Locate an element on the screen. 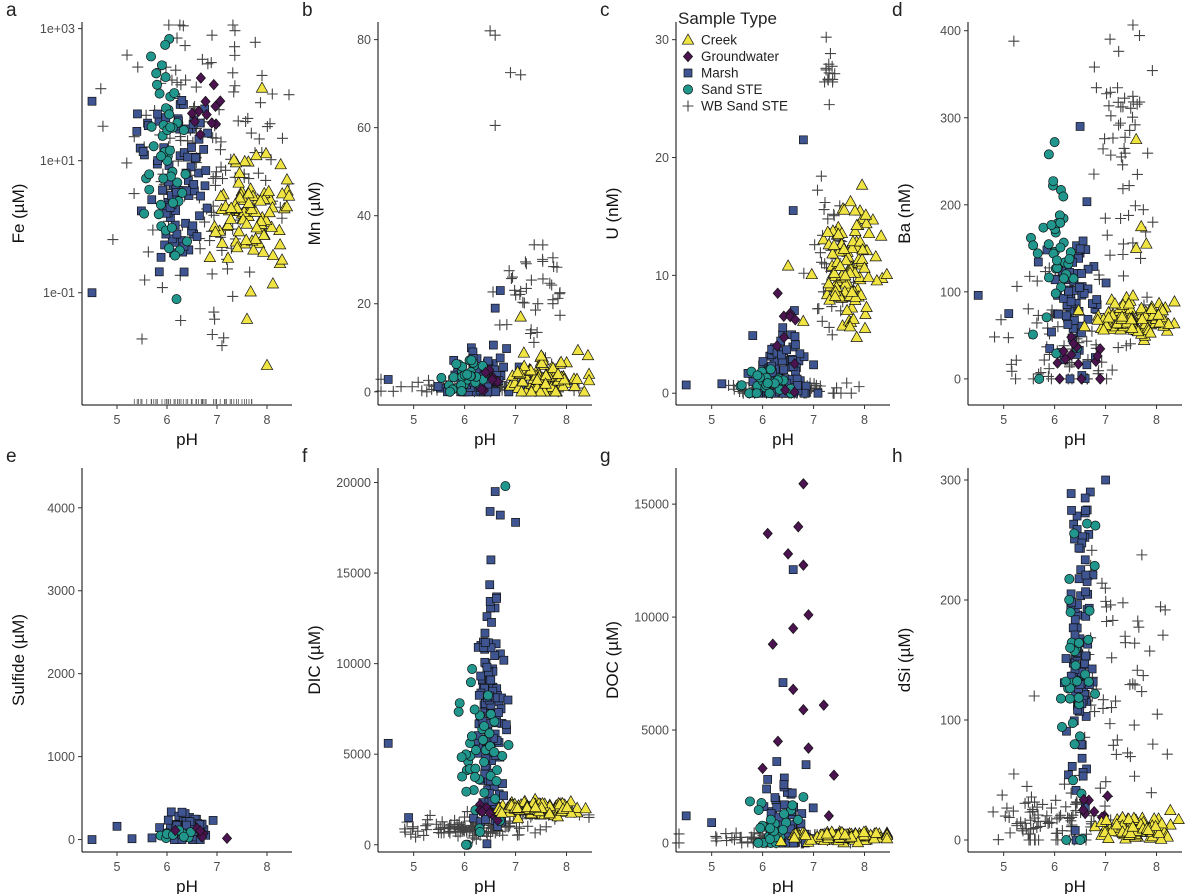 The width and height of the screenshot is (1200, 894). y-tick-label: 10 is located at coordinates (662, 276).